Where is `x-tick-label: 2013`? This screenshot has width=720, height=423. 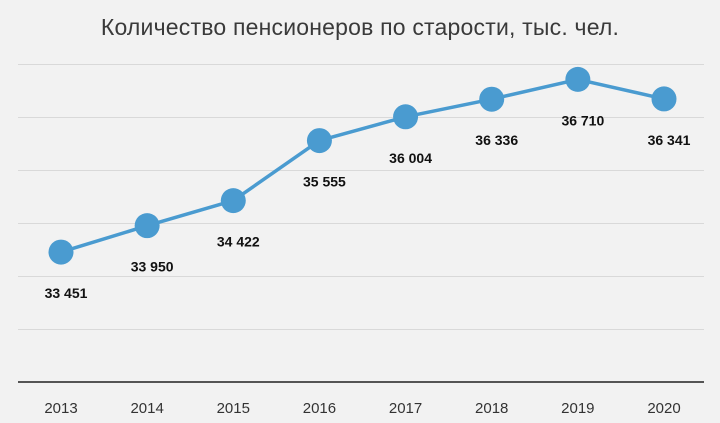 x-tick-label: 2013 is located at coordinates (60, 408).